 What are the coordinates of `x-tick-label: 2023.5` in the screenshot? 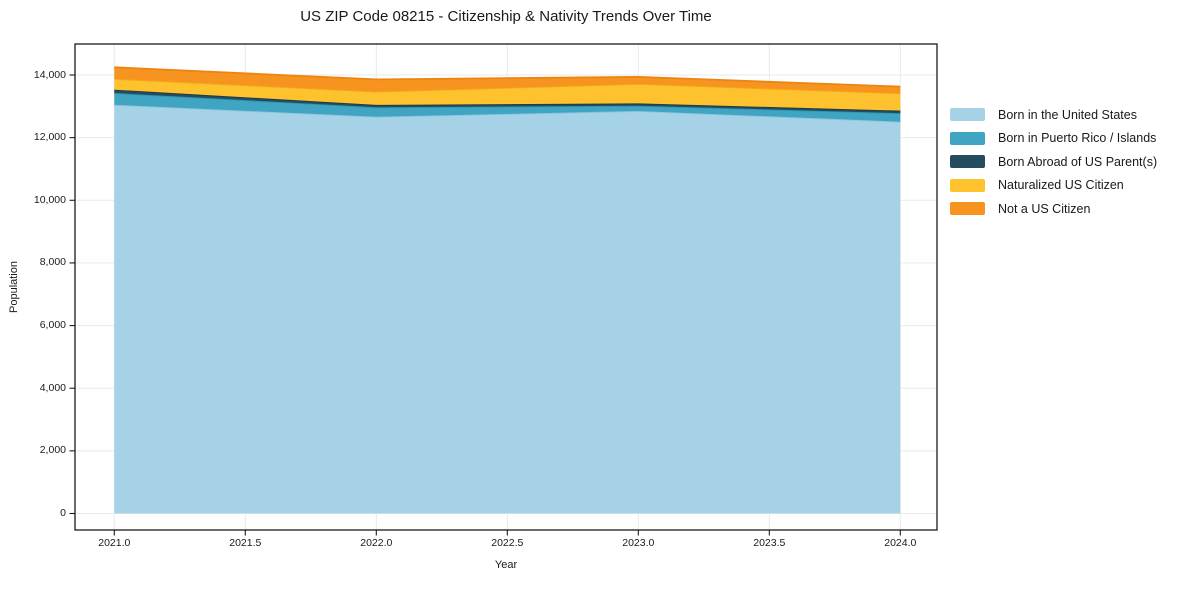 It's located at (769, 543).